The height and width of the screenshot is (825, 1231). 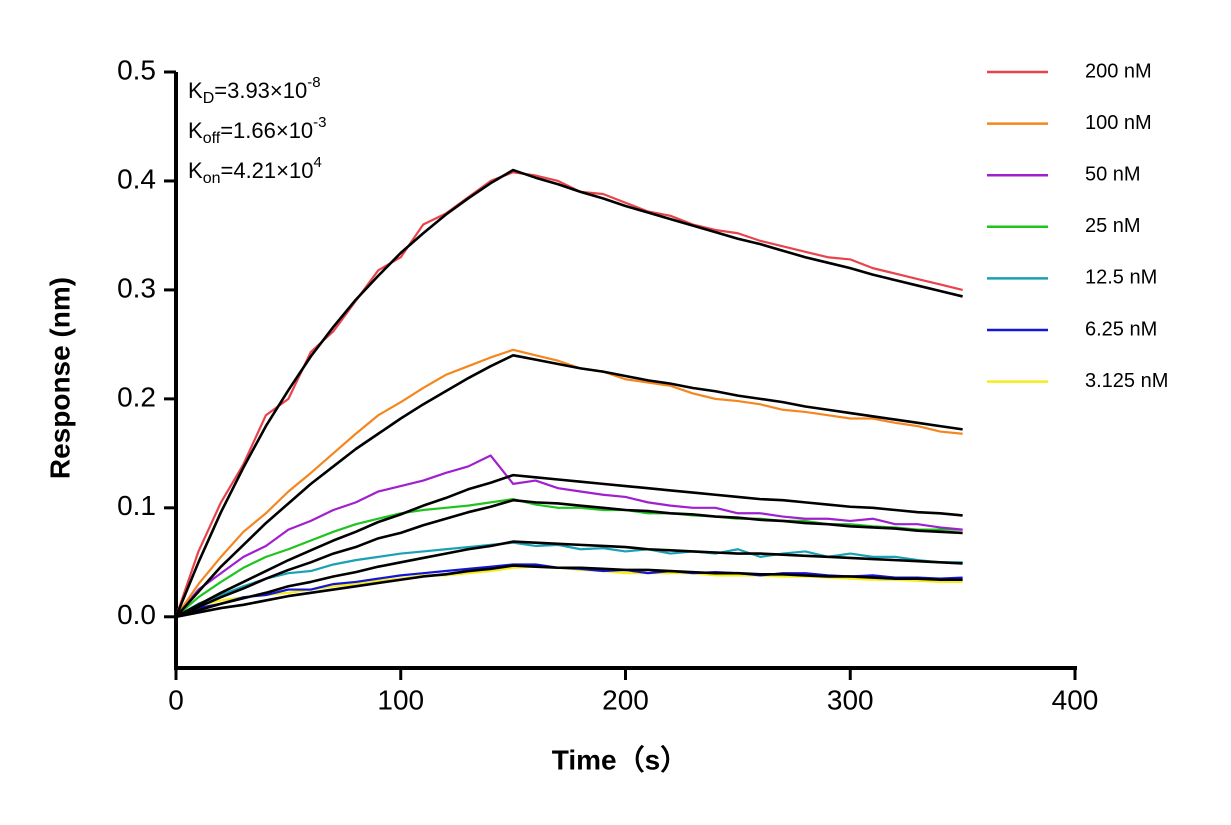 What do you see at coordinates (209, 98) in the screenshot?
I see `annotation-subscript: D` at bounding box center [209, 98].